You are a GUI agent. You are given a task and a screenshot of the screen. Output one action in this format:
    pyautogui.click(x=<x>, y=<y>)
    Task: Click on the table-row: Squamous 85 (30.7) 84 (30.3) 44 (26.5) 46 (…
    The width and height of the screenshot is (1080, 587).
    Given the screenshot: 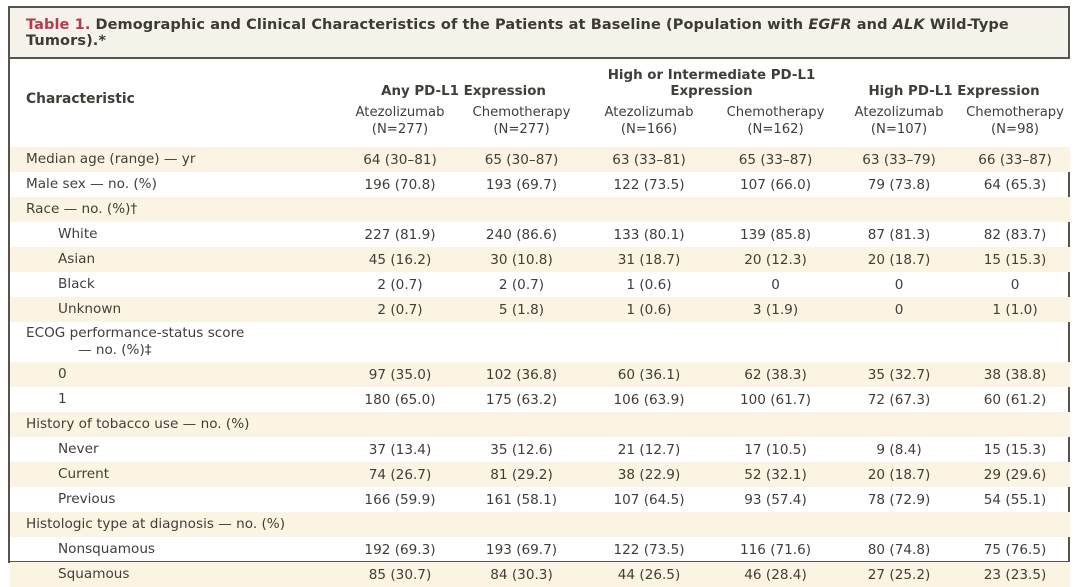 What is the action you would take?
    pyautogui.click(x=540, y=574)
    